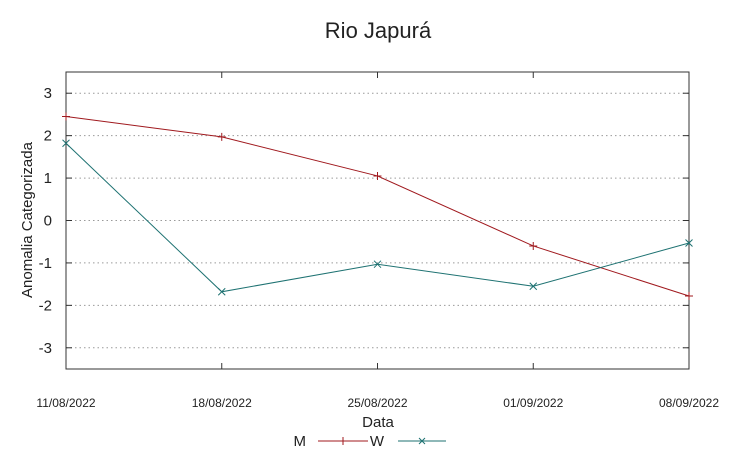 This screenshot has height=458, width=752. What do you see at coordinates (378, 30) in the screenshot?
I see `chart-title: Rio Japurá` at bounding box center [378, 30].